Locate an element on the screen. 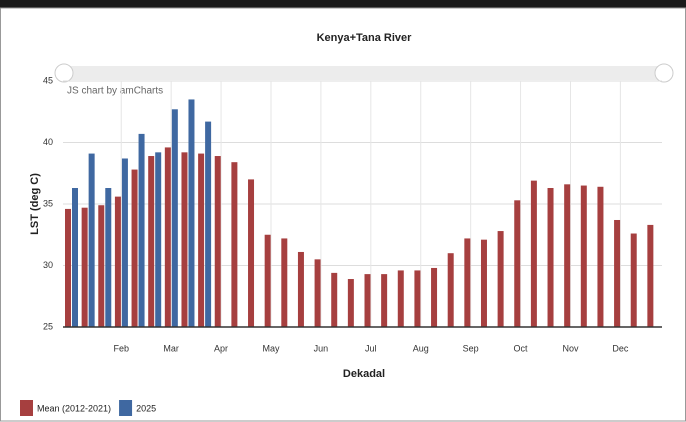  x-tick-label: Apr is located at coordinates (221, 348).